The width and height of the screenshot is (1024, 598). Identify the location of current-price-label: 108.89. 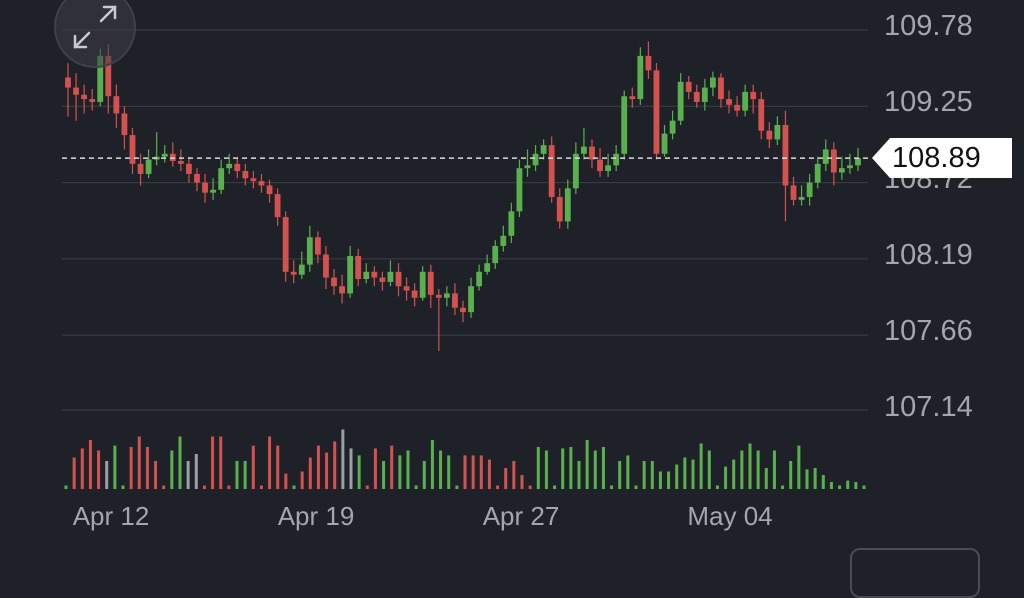
(936, 158).